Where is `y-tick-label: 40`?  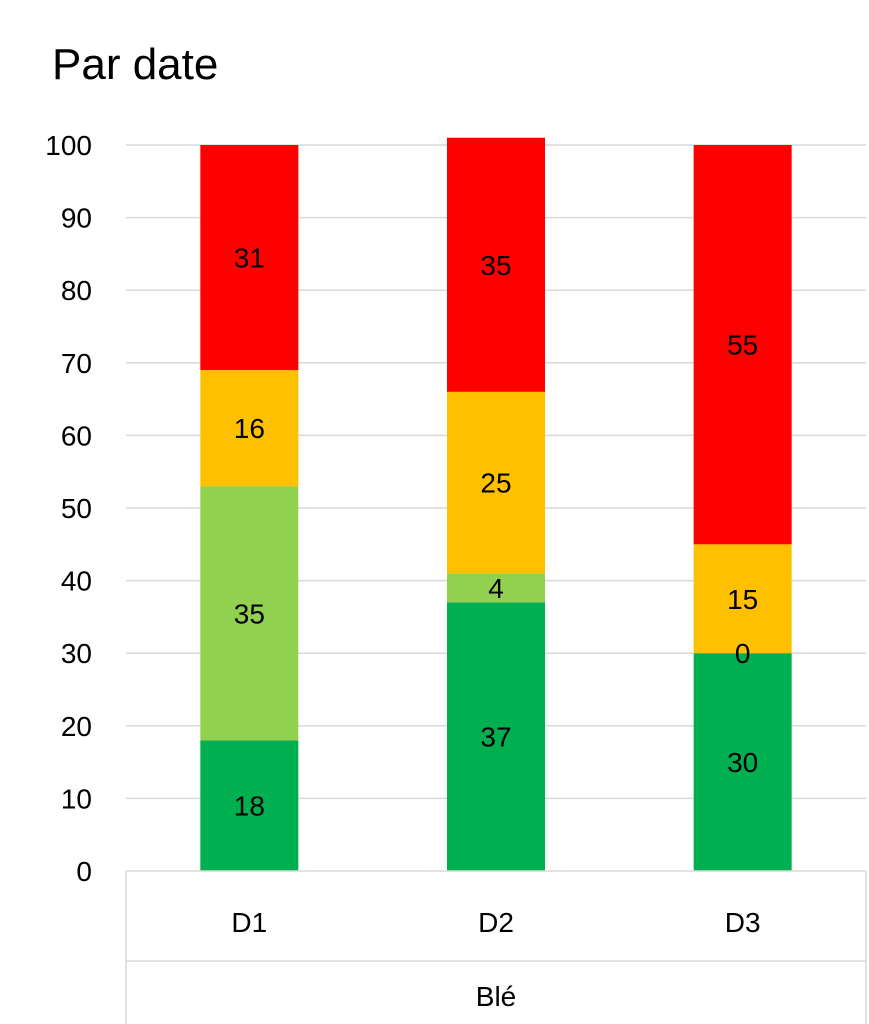
y-tick-label: 40 is located at coordinates (76, 581).